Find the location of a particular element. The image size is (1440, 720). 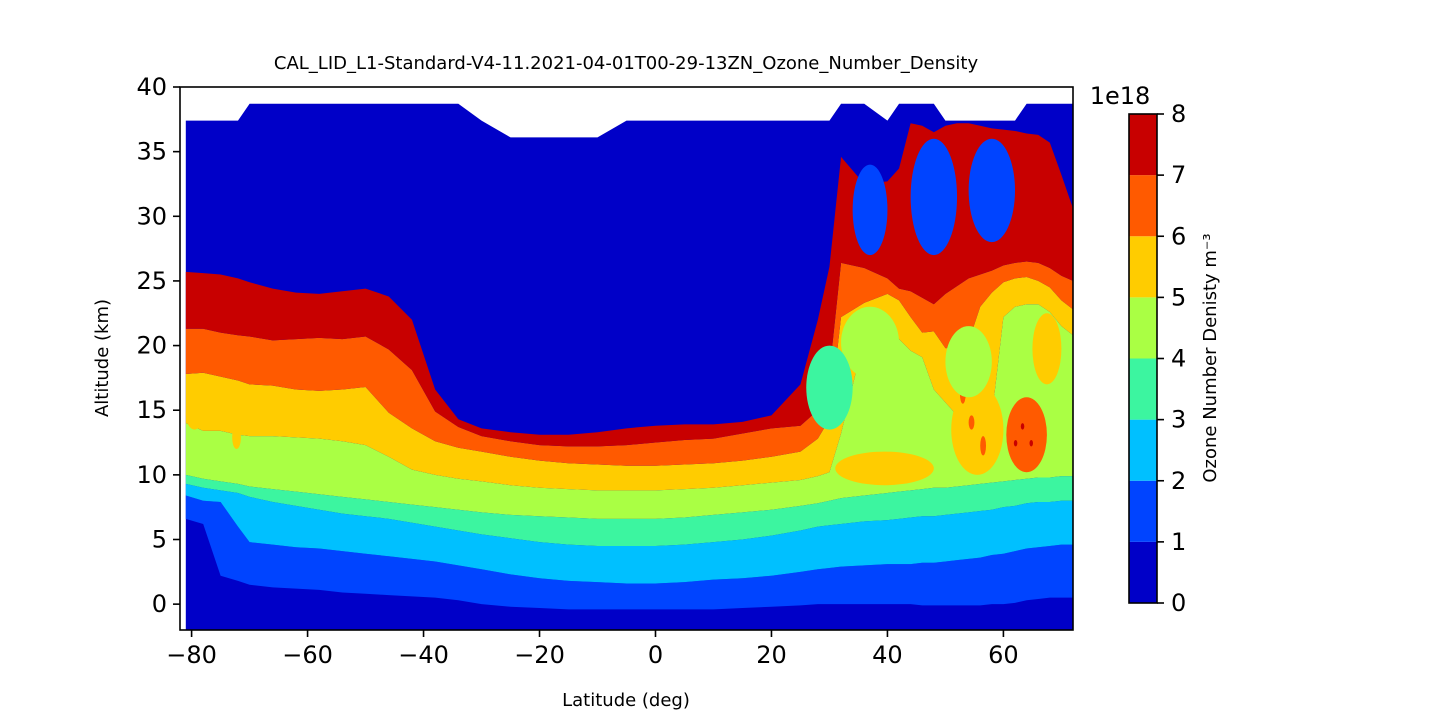

y-tick-label: 30 is located at coordinates (151, 216).